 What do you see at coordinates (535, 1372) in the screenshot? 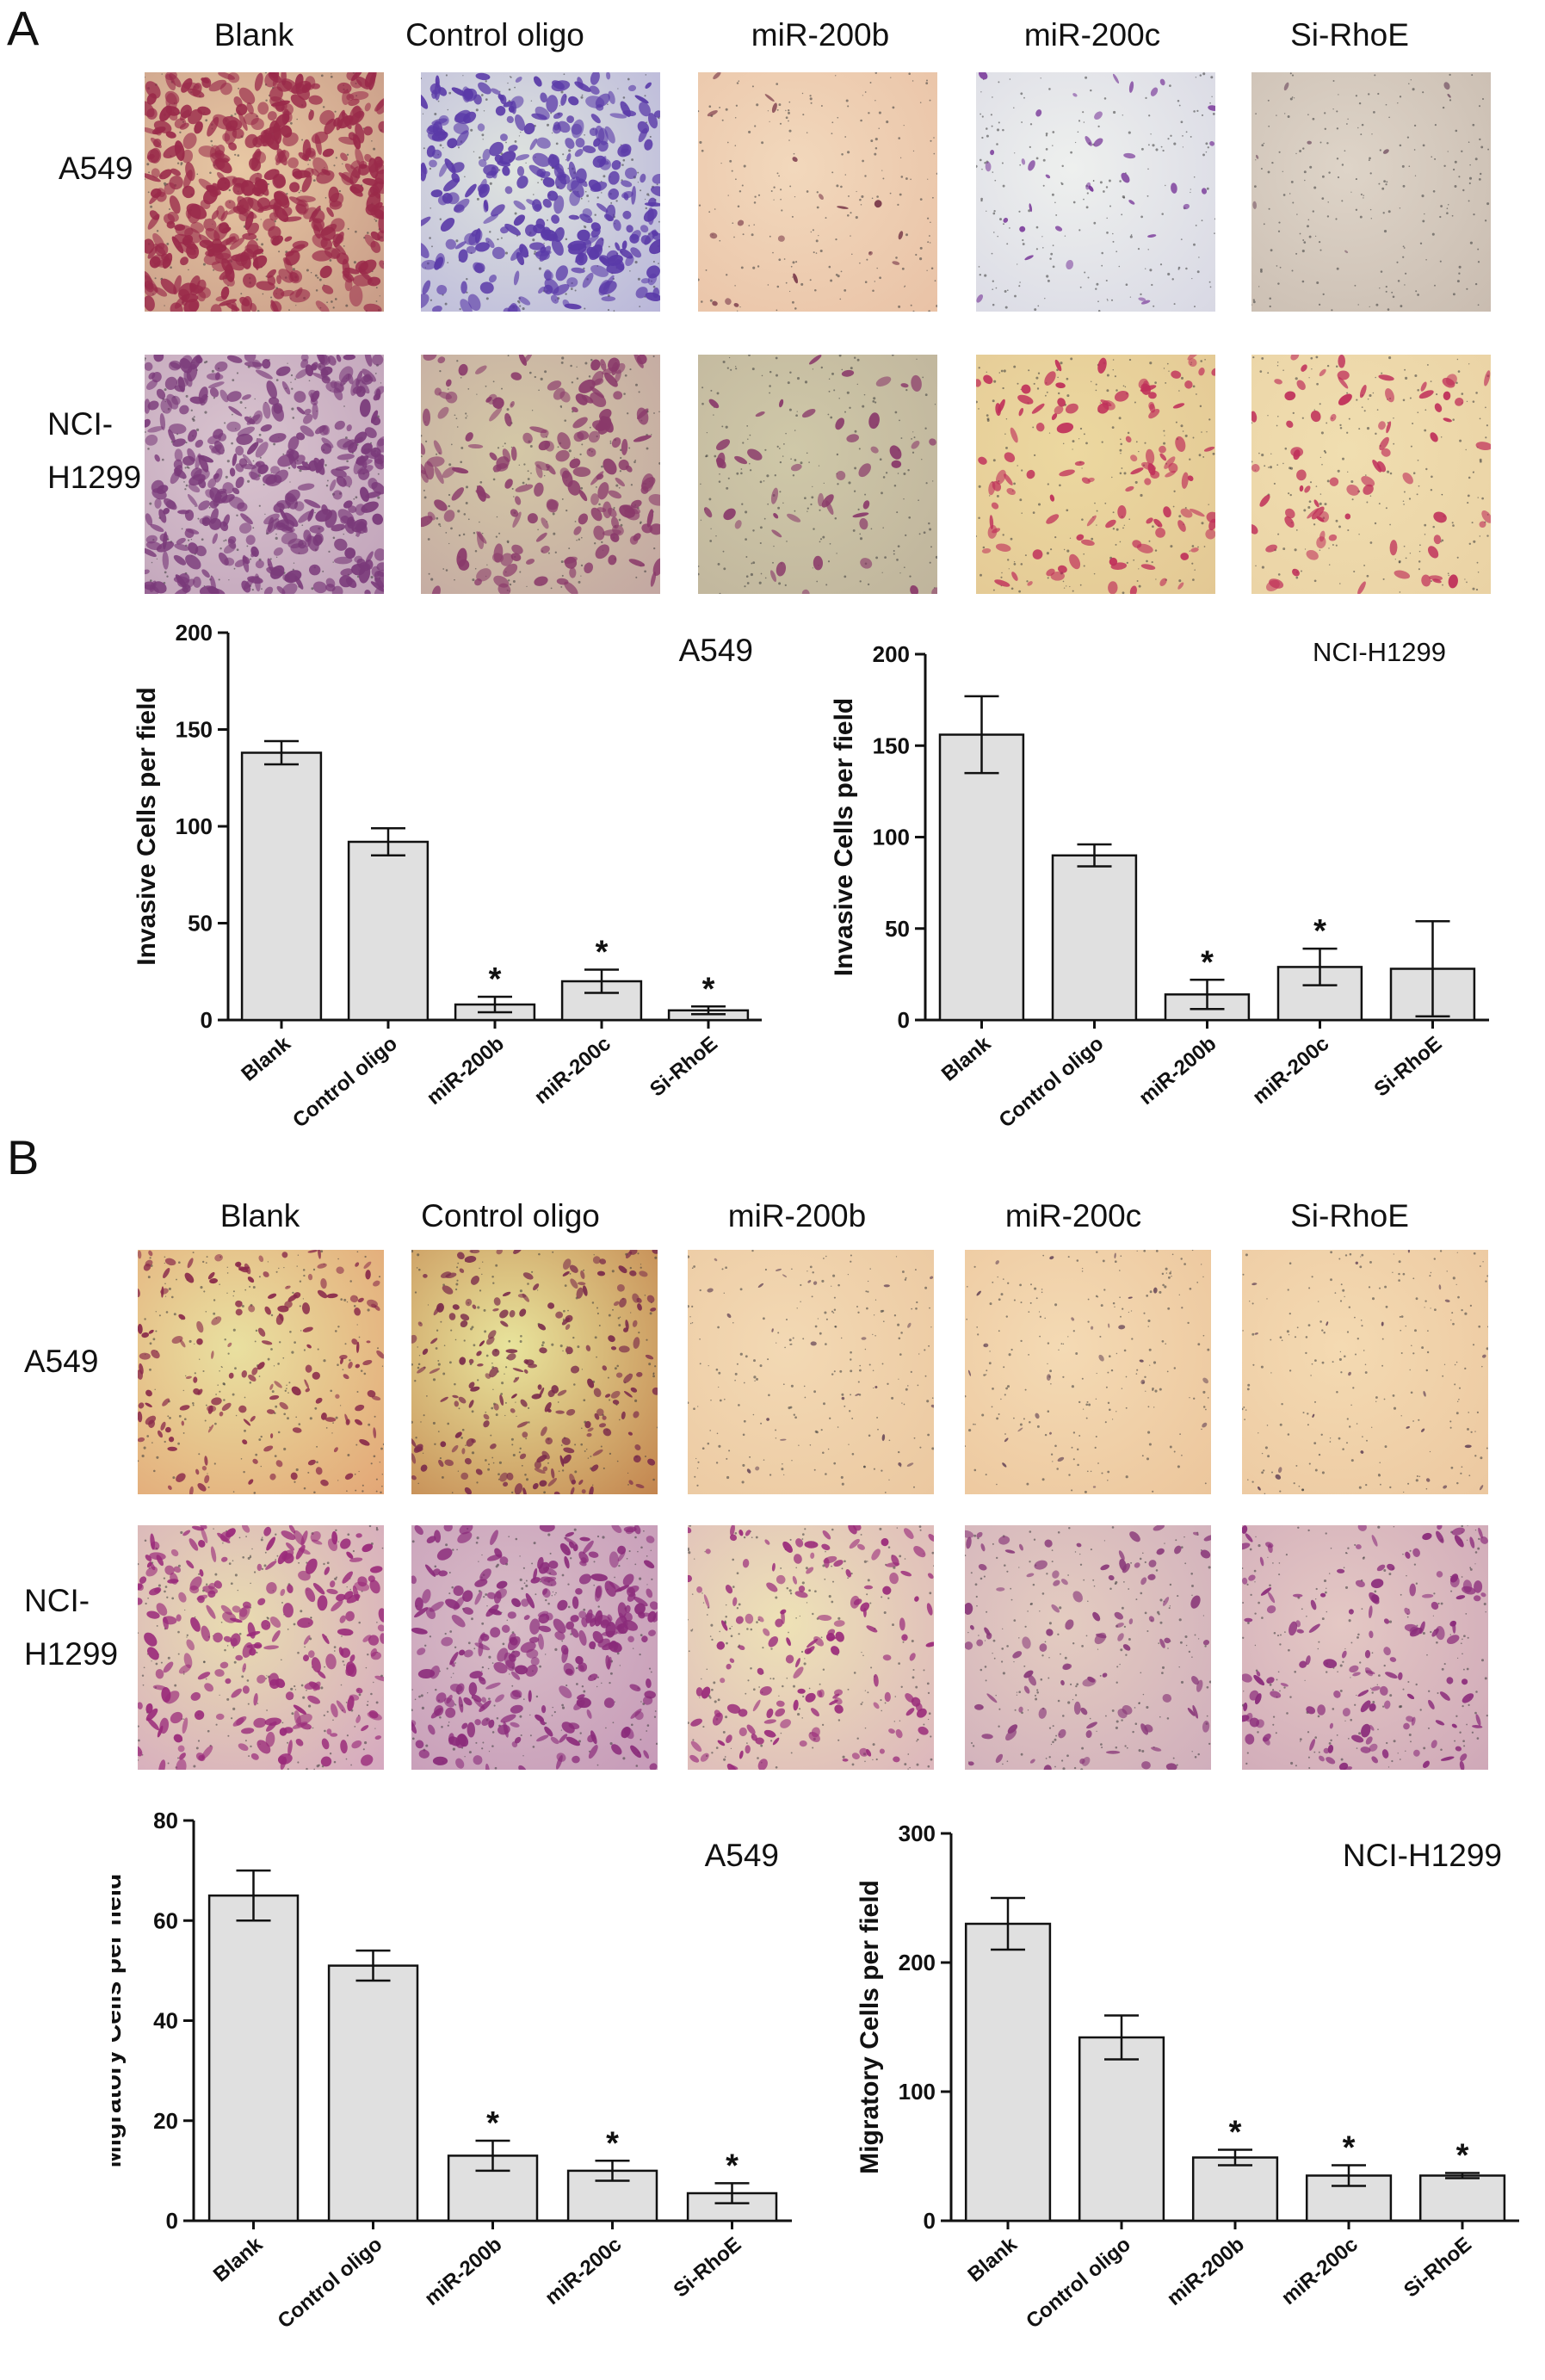
I see `micrograph-b-a549-control` at bounding box center [535, 1372].